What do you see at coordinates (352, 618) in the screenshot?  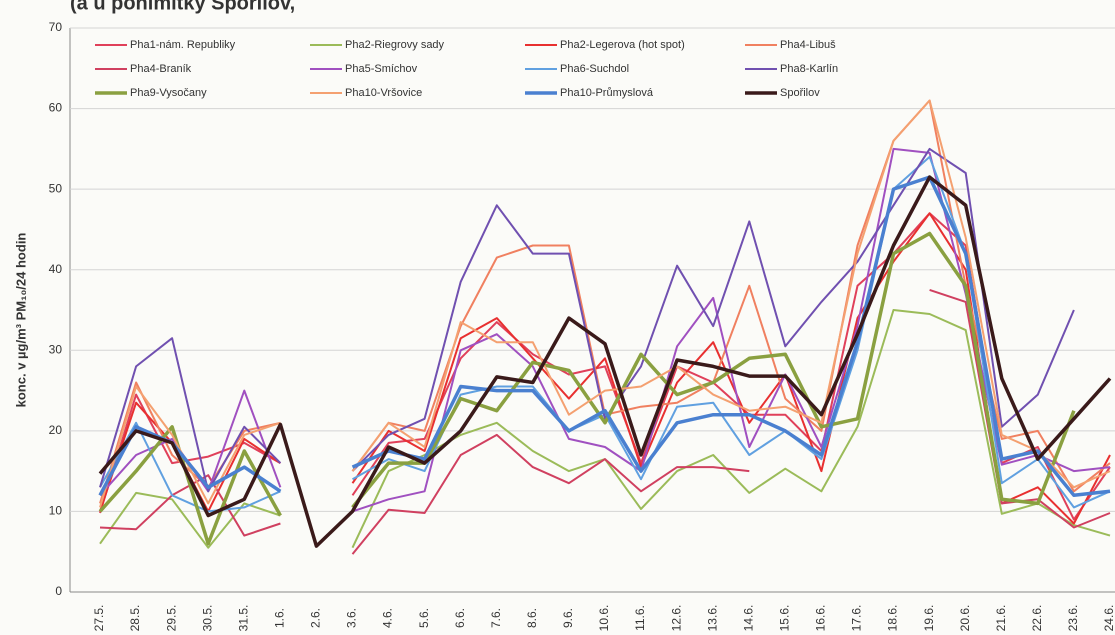 I see `x-tick-label: 3.6.` at bounding box center [352, 618].